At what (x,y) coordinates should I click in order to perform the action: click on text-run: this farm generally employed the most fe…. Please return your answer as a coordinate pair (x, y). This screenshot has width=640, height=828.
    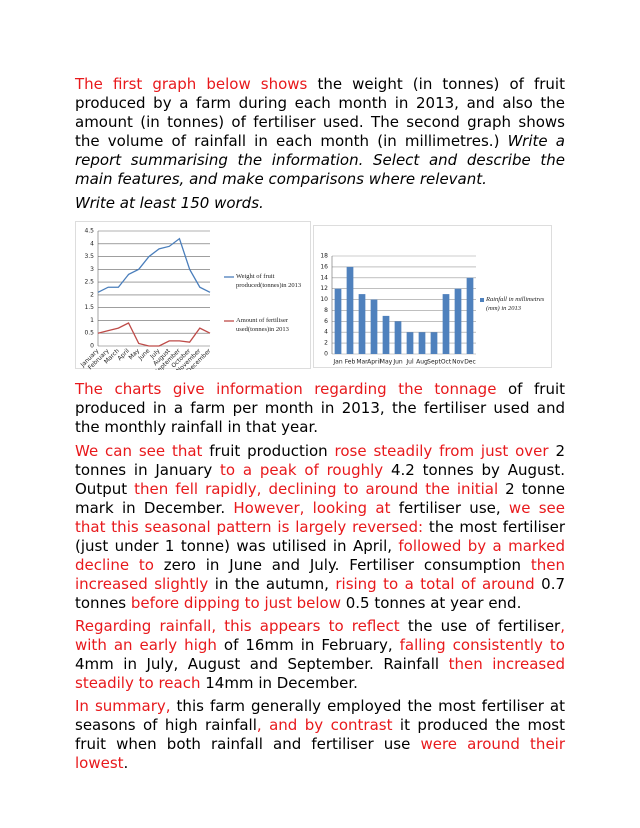
    Looking at the image, I should click on (320, 715).